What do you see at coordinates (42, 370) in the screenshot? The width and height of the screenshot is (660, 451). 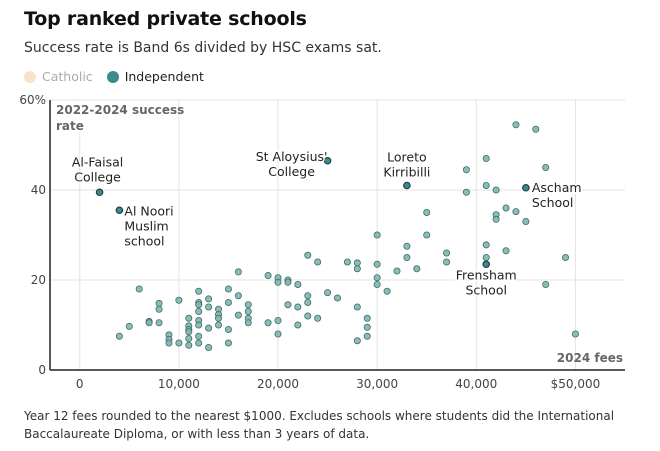 I see `y-tick-label: 0` at bounding box center [42, 370].